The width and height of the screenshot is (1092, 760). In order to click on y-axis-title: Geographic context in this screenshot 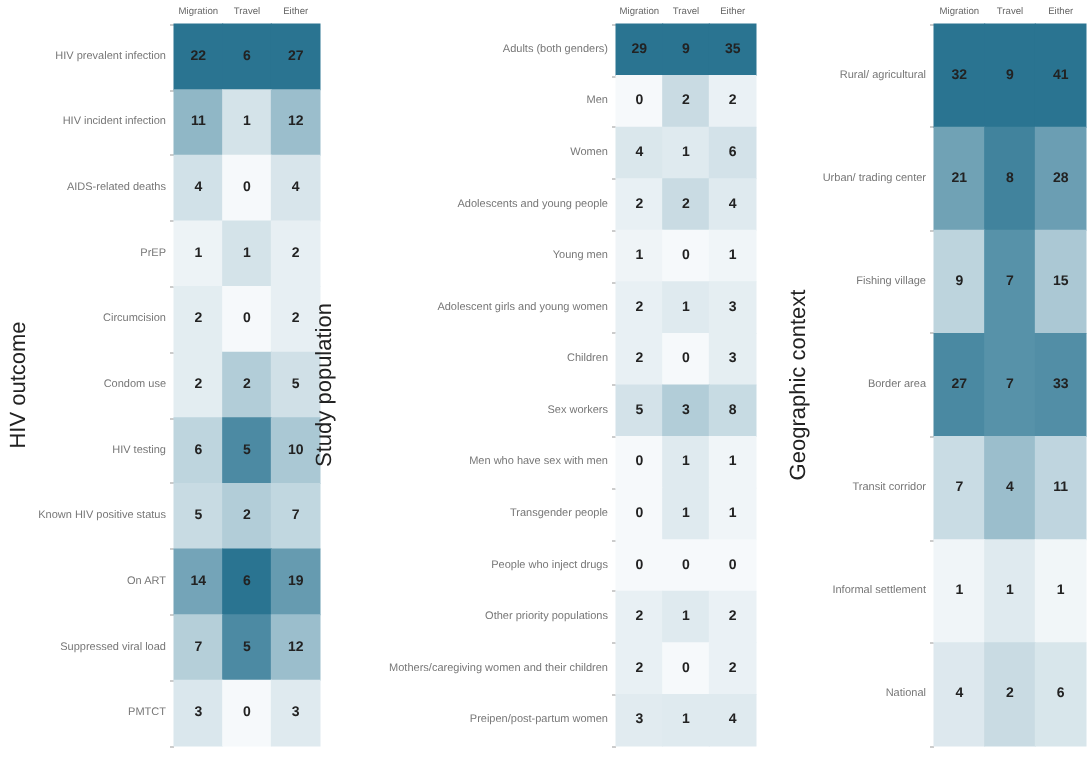, I will do `click(799, 385)`.